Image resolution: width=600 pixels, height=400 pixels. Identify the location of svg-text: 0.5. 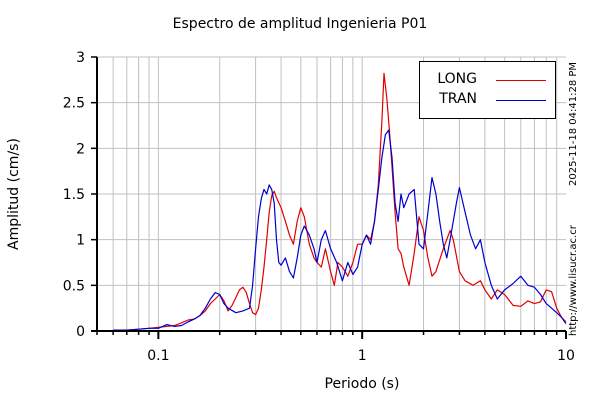
(74, 286).